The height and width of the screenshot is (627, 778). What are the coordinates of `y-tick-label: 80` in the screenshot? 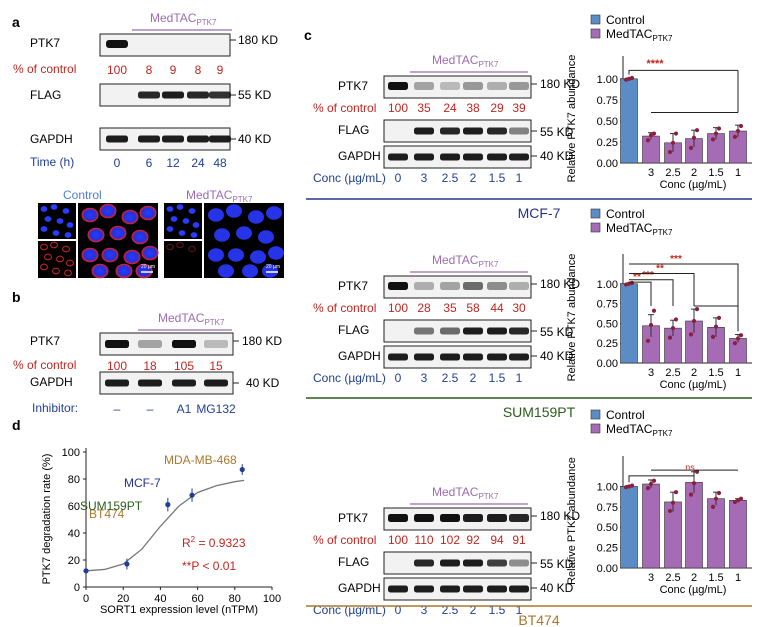 It's located at (74, 480).